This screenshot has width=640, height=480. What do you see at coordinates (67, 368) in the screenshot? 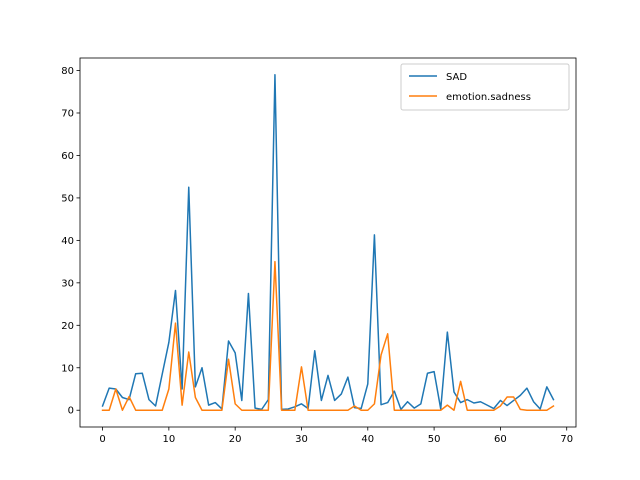
I see `y-tick-label: 10` at bounding box center [67, 368].